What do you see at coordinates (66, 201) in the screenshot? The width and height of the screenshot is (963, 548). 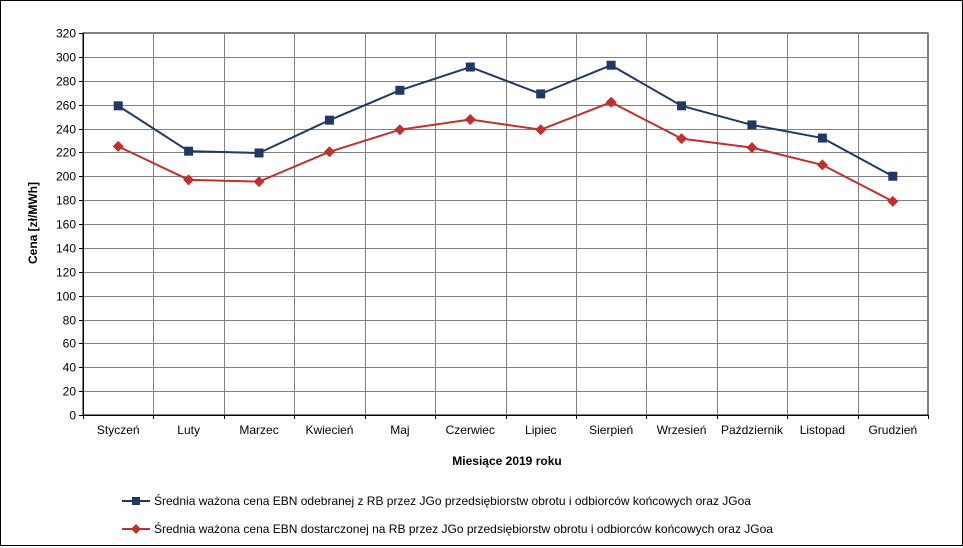 I see `y-tick-label: 180` at bounding box center [66, 201].